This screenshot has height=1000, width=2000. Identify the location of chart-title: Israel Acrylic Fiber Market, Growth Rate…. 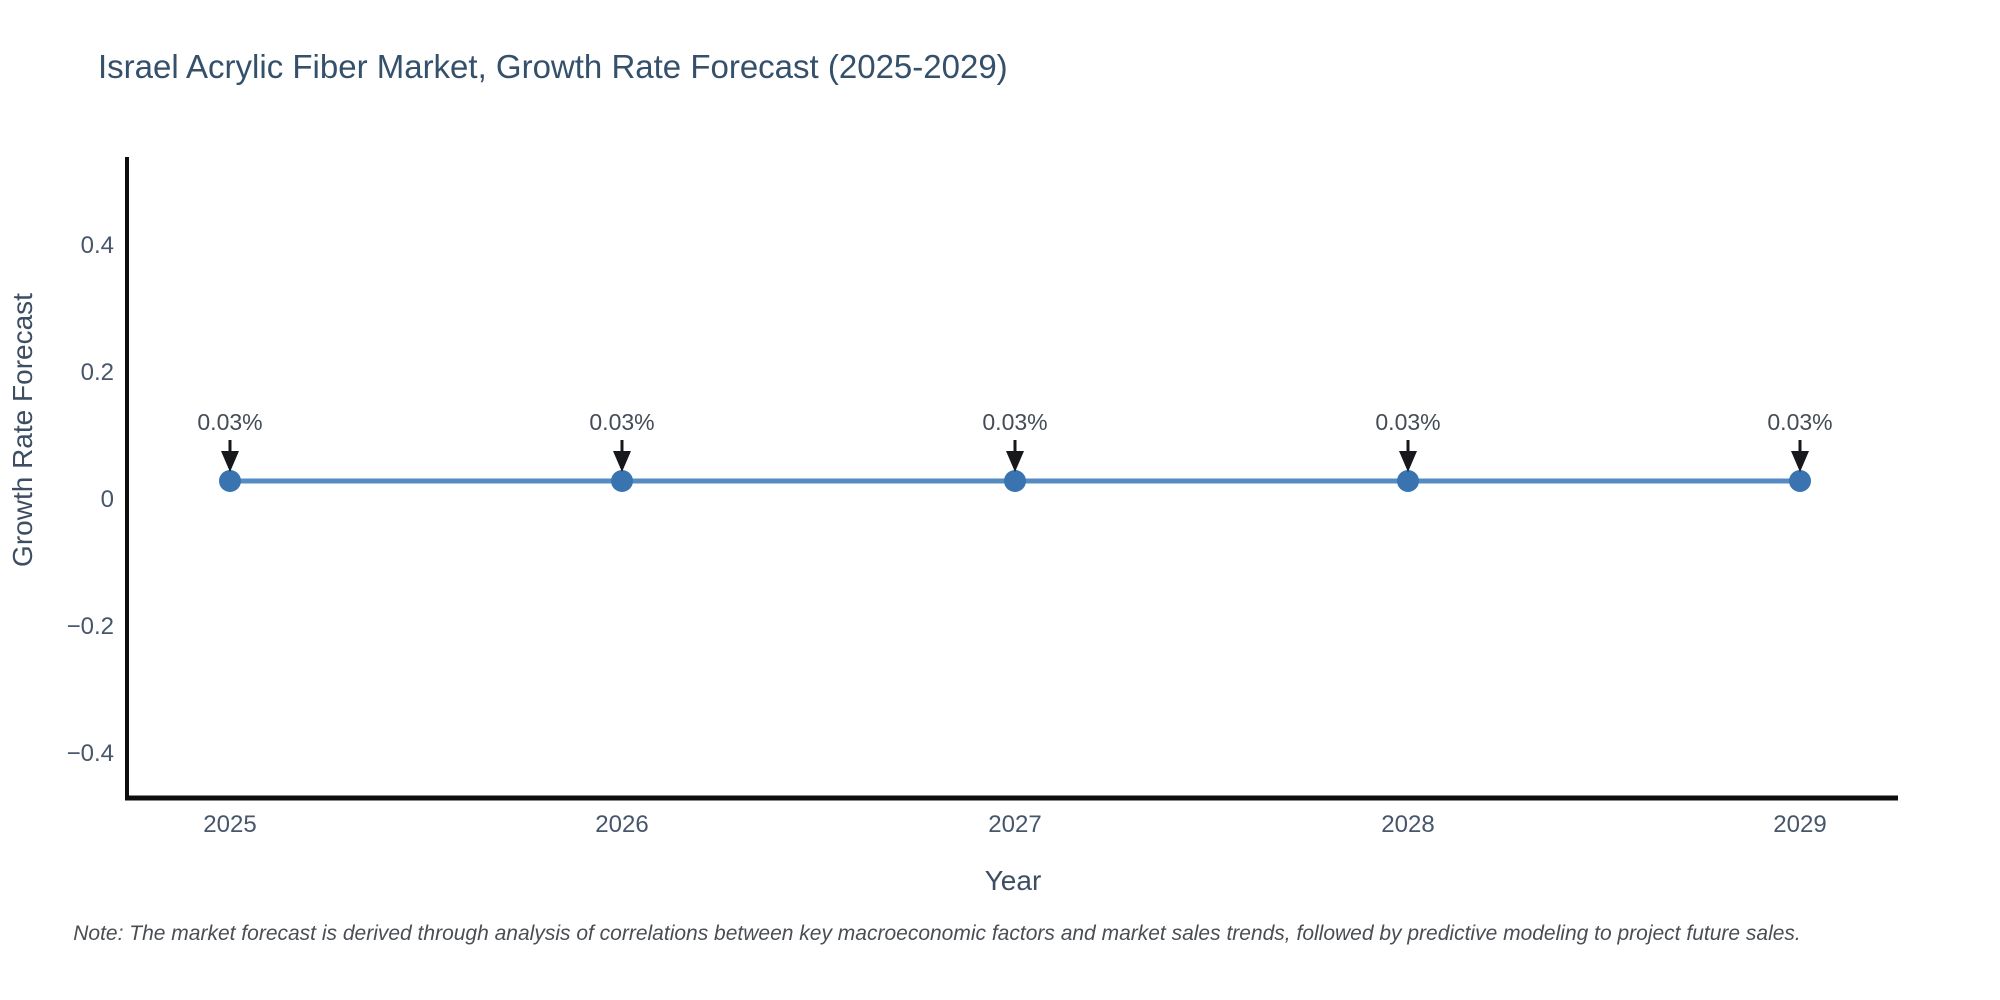
(553, 66).